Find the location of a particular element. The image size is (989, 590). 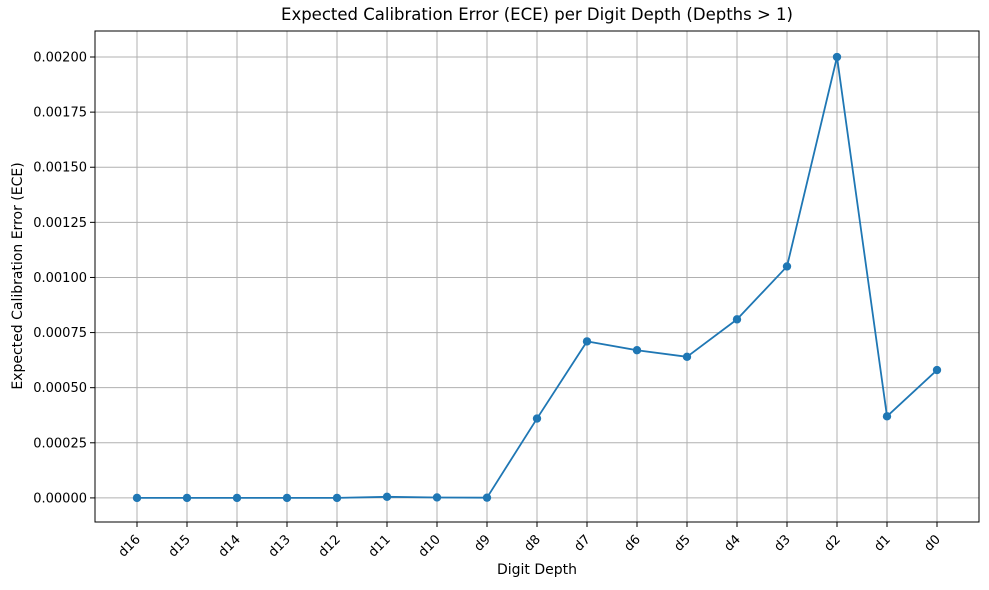

y-tick-label: 0.00025 is located at coordinates (60, 443).